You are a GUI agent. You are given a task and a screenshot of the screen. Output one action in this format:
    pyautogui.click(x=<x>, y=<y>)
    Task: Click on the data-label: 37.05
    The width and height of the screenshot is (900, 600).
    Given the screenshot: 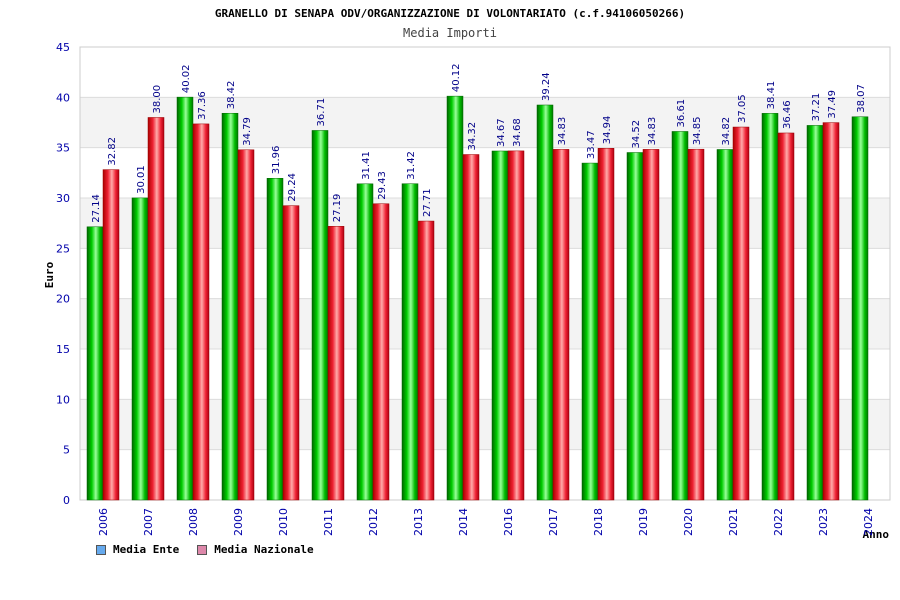 What is the action you would take?
    pyautogui.click(x=742, y=108)
    